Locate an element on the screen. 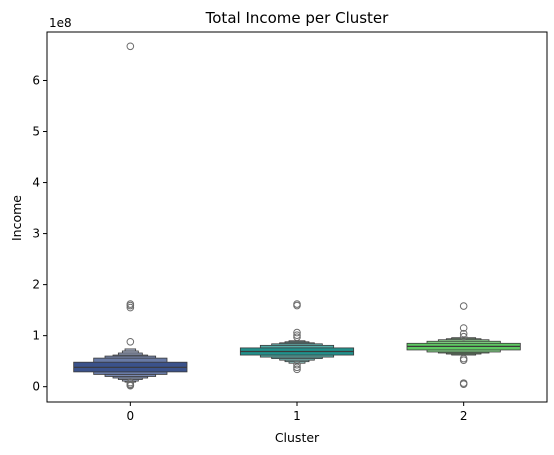 This screenshot has width=554, height=455. y-tick-label: 6 is located at coordinates (36, 80).